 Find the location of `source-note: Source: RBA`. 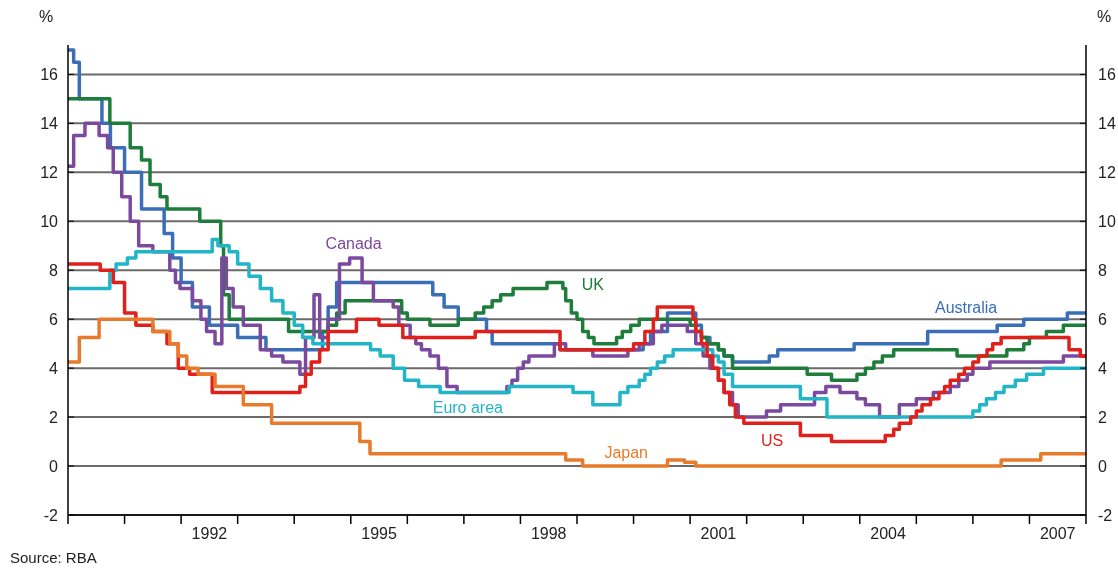

source-note: Source: RBA is located at coordinates (53, 557).